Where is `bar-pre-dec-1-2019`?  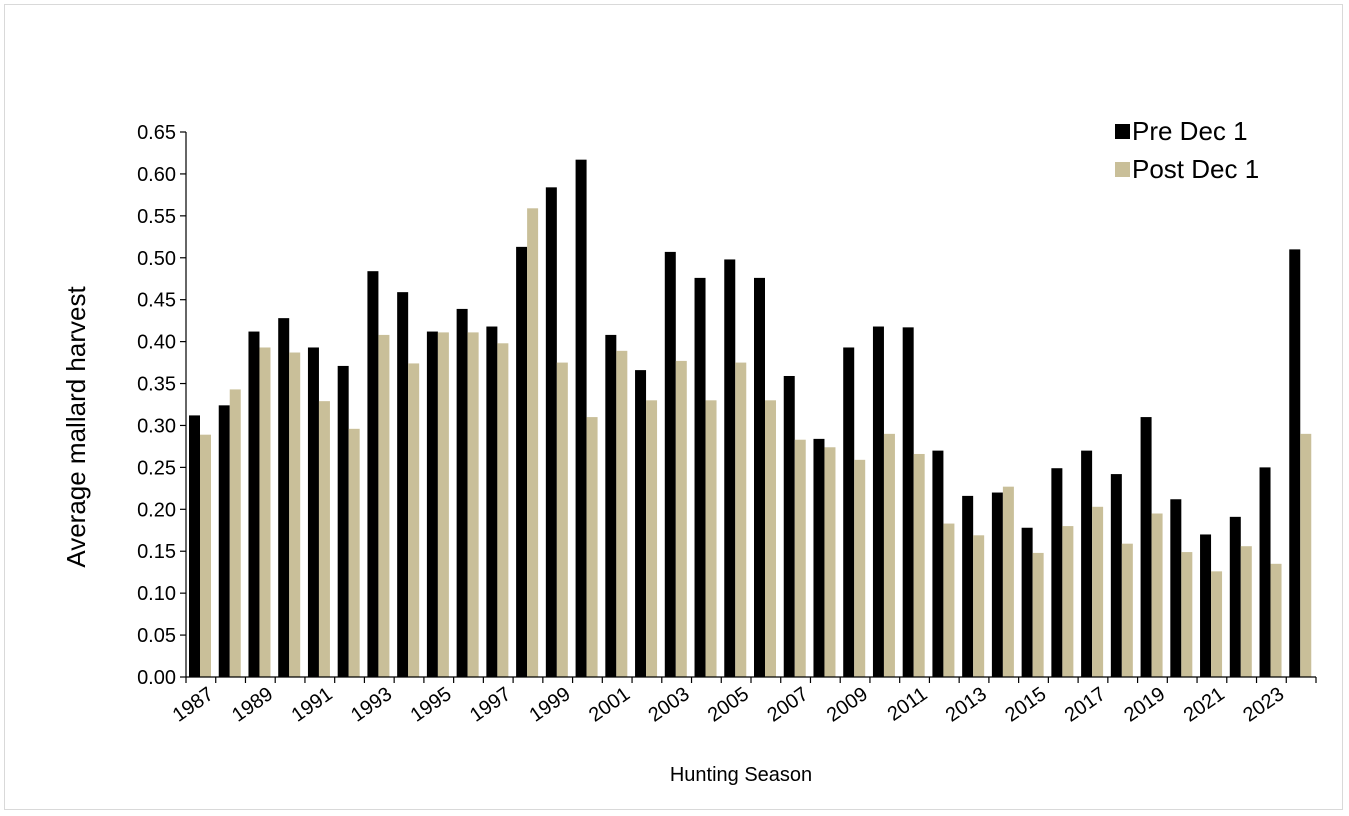
bar-pre-dec-1-2019 is located at coordinates (1146, 547).